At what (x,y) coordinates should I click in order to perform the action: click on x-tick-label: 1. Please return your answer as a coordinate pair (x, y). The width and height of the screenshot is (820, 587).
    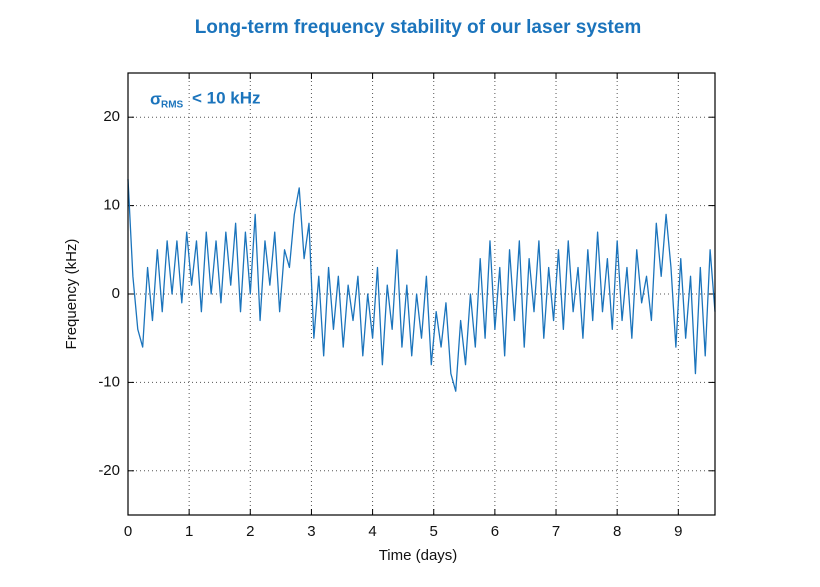
    Looking at the image, I should click on (189, 531).